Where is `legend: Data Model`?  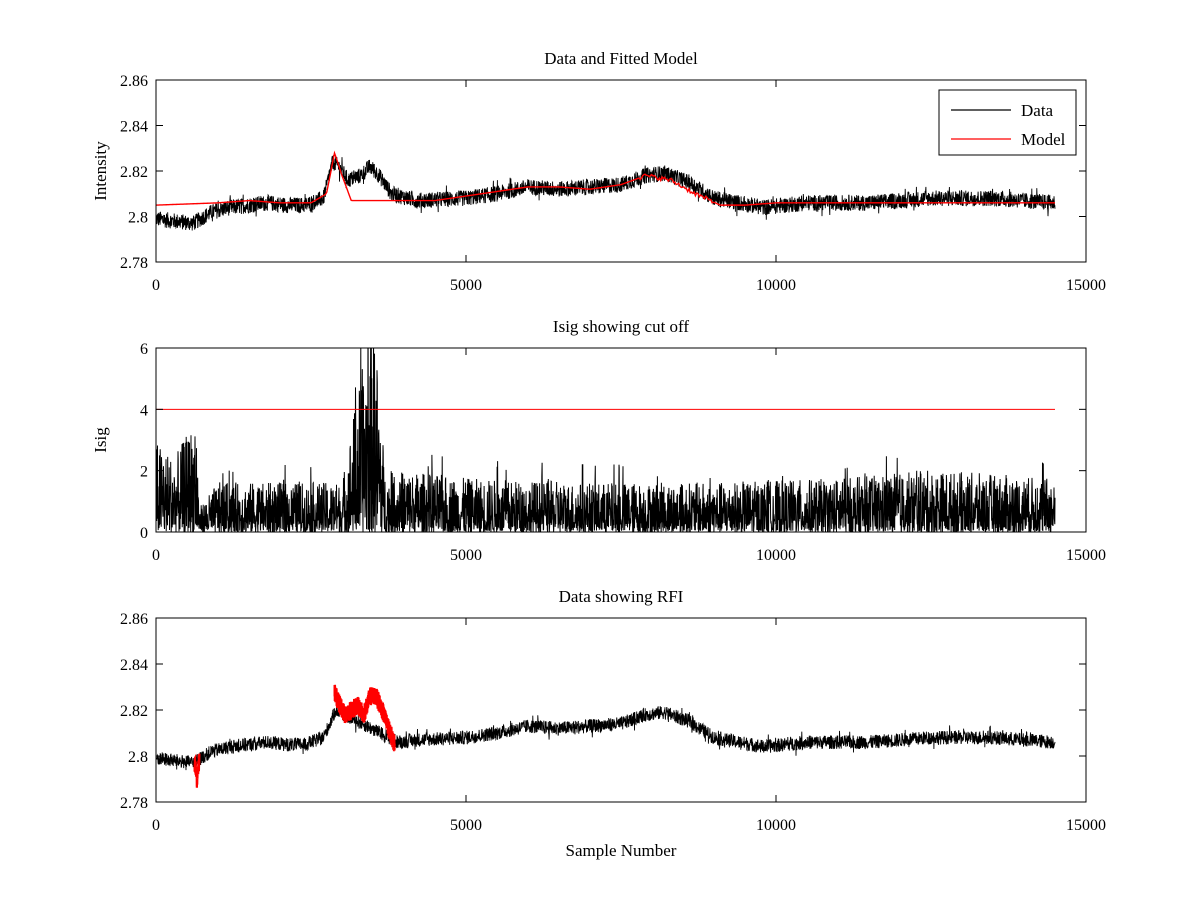
legend: Data Model is located at coordinates (1007, 122).